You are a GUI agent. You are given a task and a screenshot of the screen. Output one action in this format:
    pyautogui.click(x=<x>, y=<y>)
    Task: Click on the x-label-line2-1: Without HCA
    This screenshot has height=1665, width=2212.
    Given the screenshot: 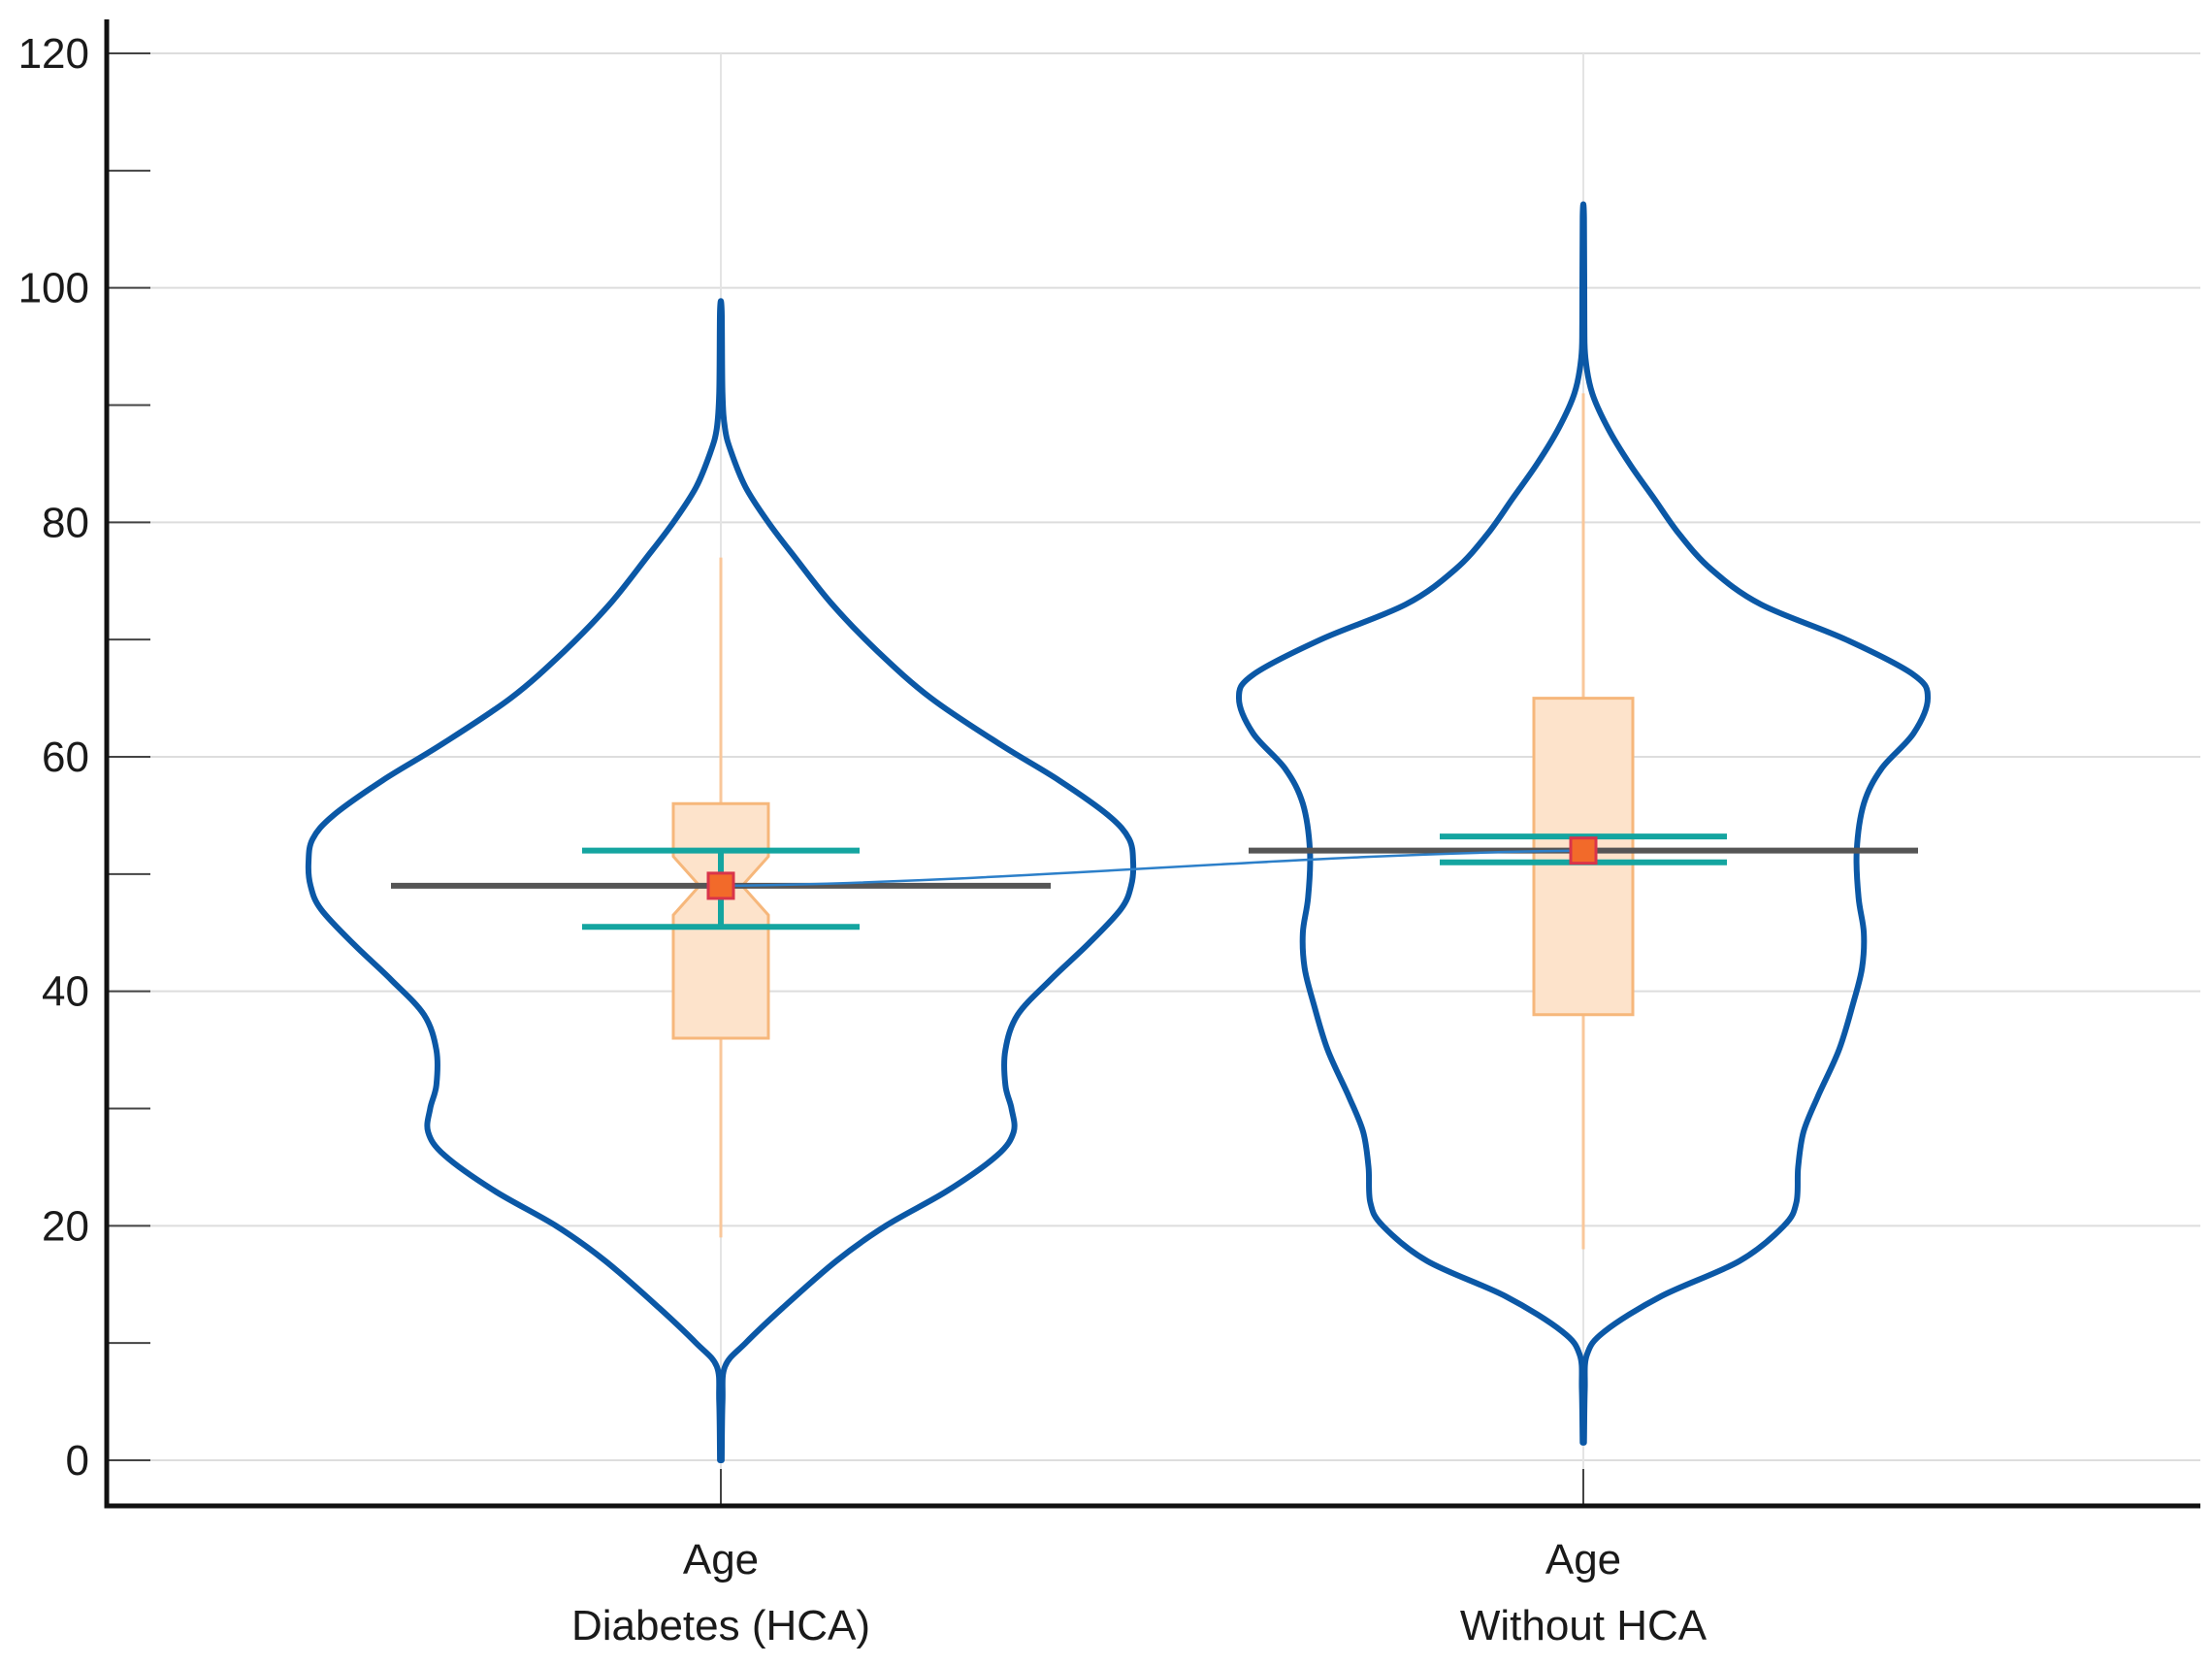 What is the action you would take?
    pyautogui.click(x=1584, y=1625)
    